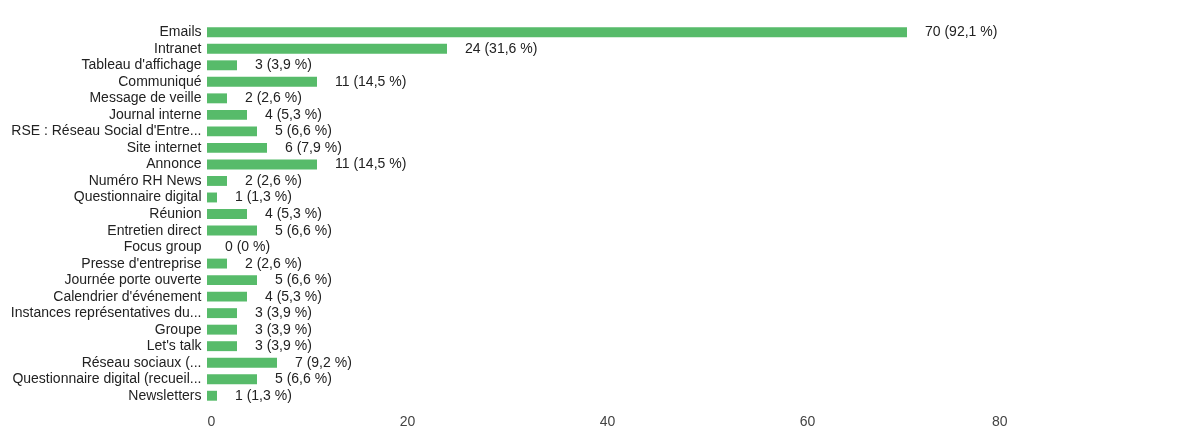 The height and width of the screenshot is (441, 1184). I want to click on x-tick-label: 60, so click(807, 420).